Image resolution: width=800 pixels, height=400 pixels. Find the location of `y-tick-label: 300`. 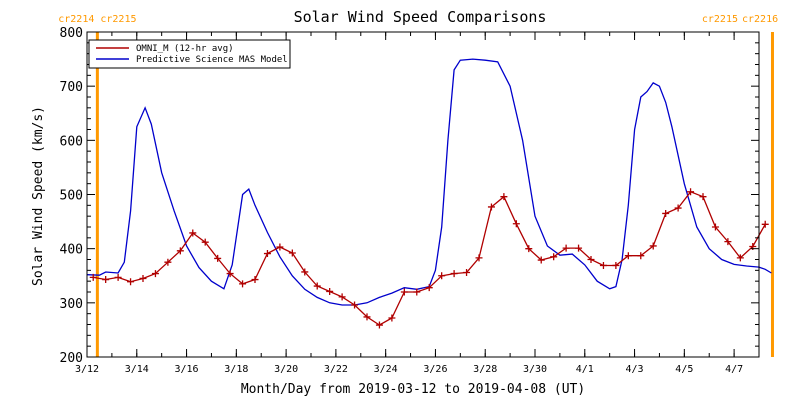

y-tick-label: 300 is located at coordinates (71, 304).